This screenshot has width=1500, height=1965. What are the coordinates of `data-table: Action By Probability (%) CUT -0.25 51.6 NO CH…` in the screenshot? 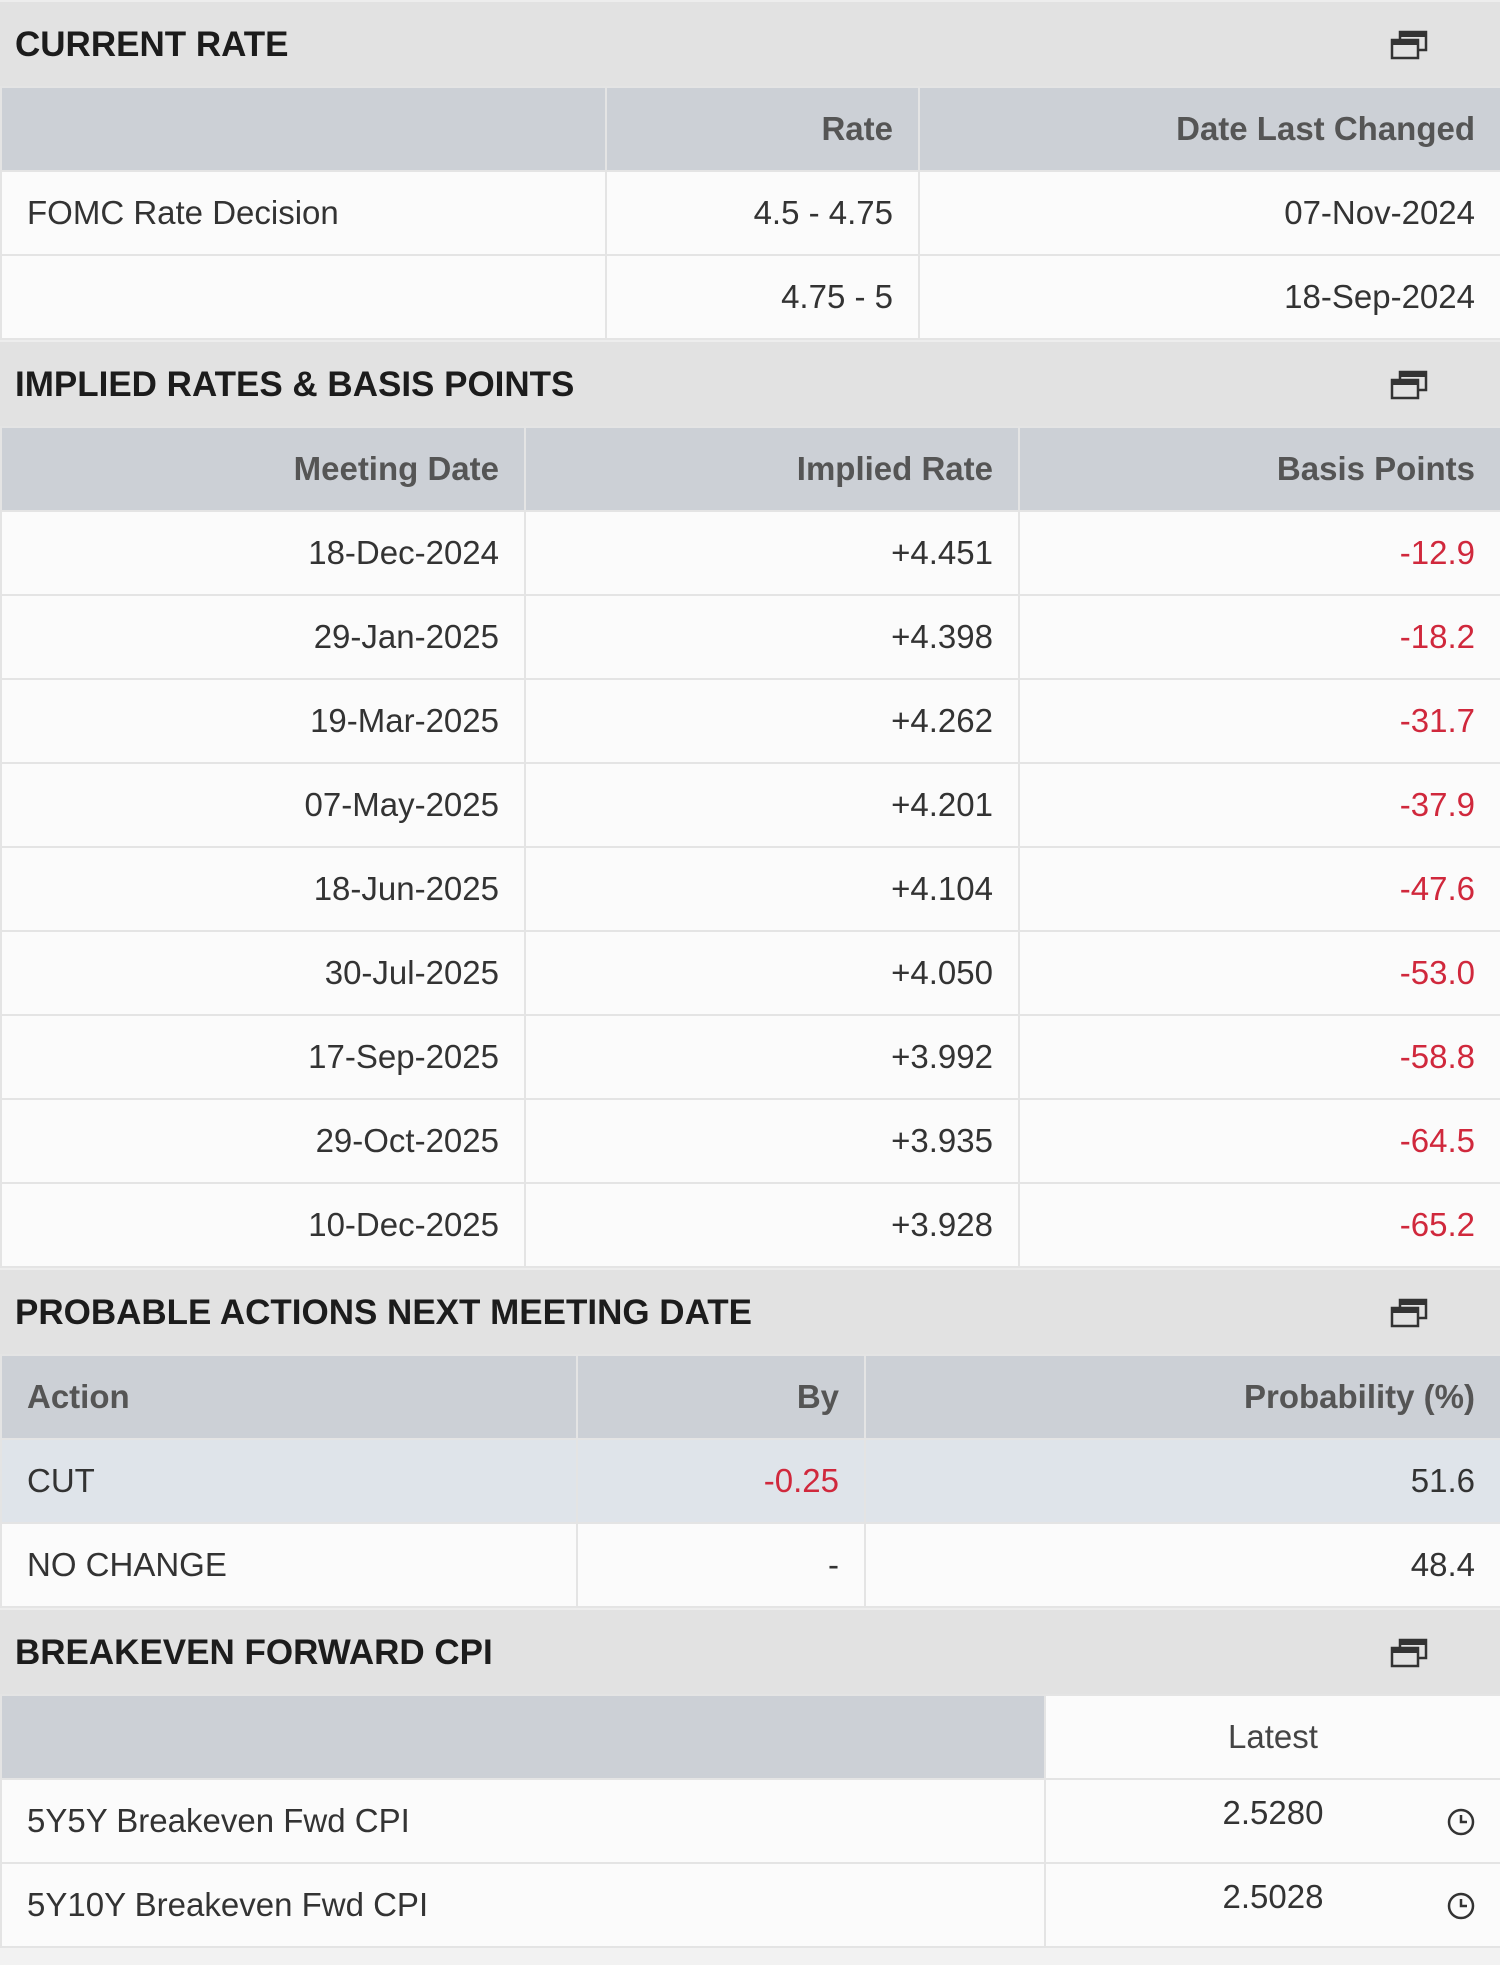 It's located at (750, 1481).